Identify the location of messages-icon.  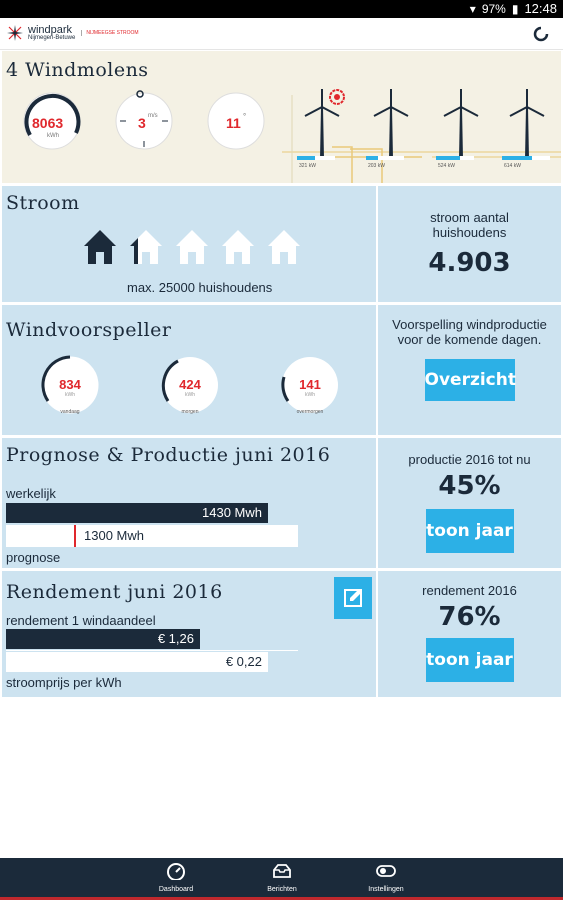
(282, 871).